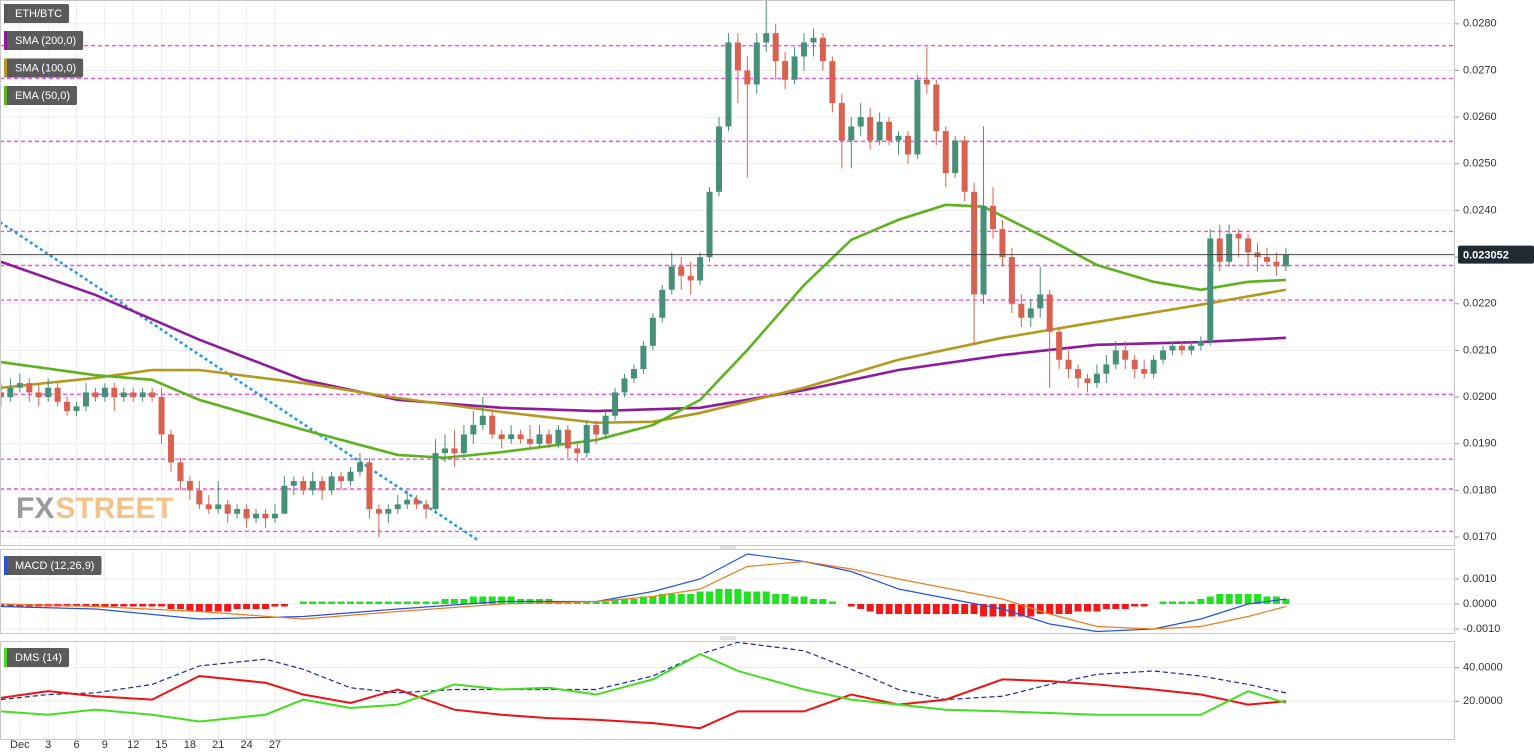 The height and width of the screenshot is (756, 1534). What do you see at coordinates (114, 508) in the screenshot?
I see `watermark-street: STREET` at bounding box center [114, 508].